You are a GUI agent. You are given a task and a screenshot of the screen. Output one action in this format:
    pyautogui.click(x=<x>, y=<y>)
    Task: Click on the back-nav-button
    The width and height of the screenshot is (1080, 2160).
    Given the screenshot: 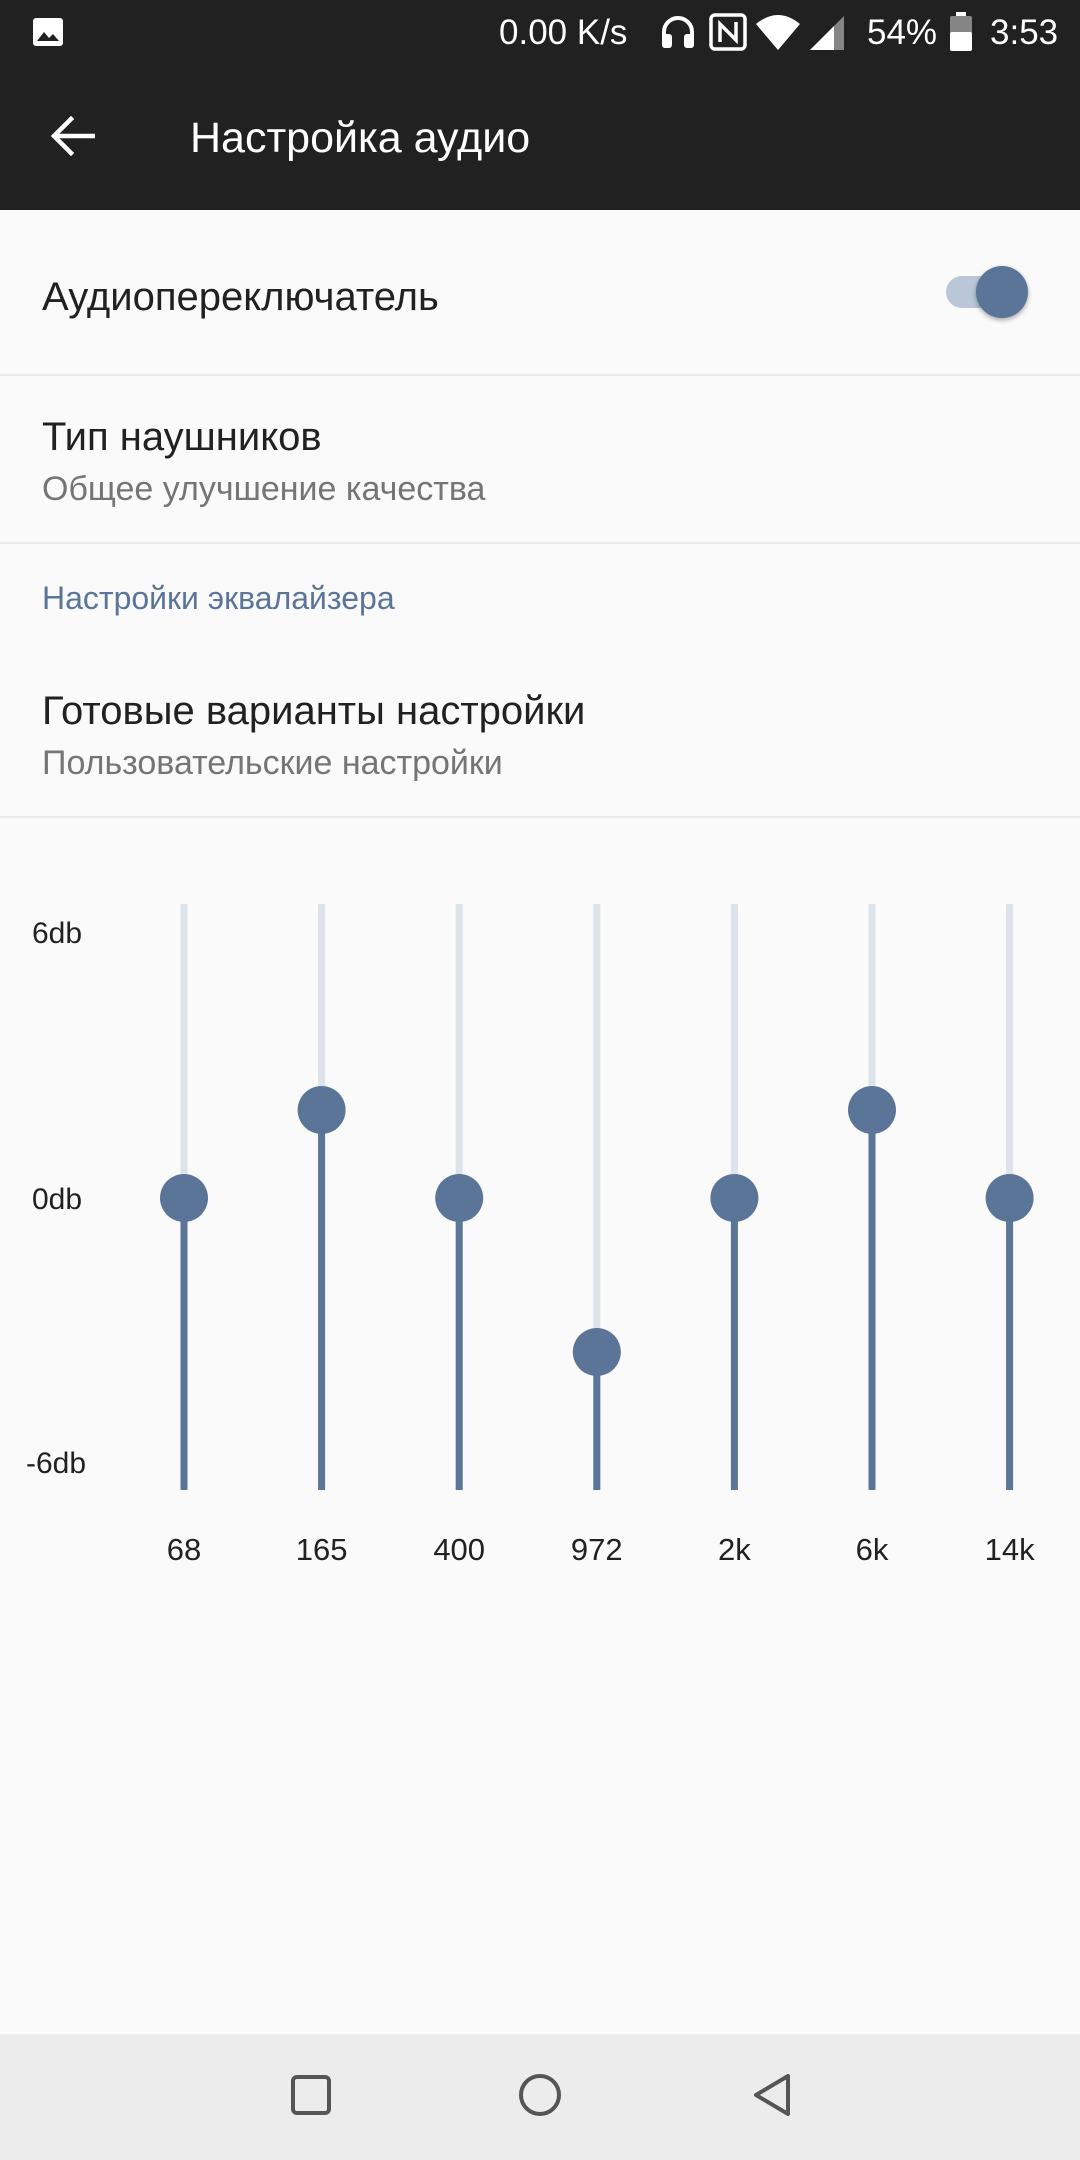 What is the action you would take?
    pyautogui.click(x=772, y=2097)
    